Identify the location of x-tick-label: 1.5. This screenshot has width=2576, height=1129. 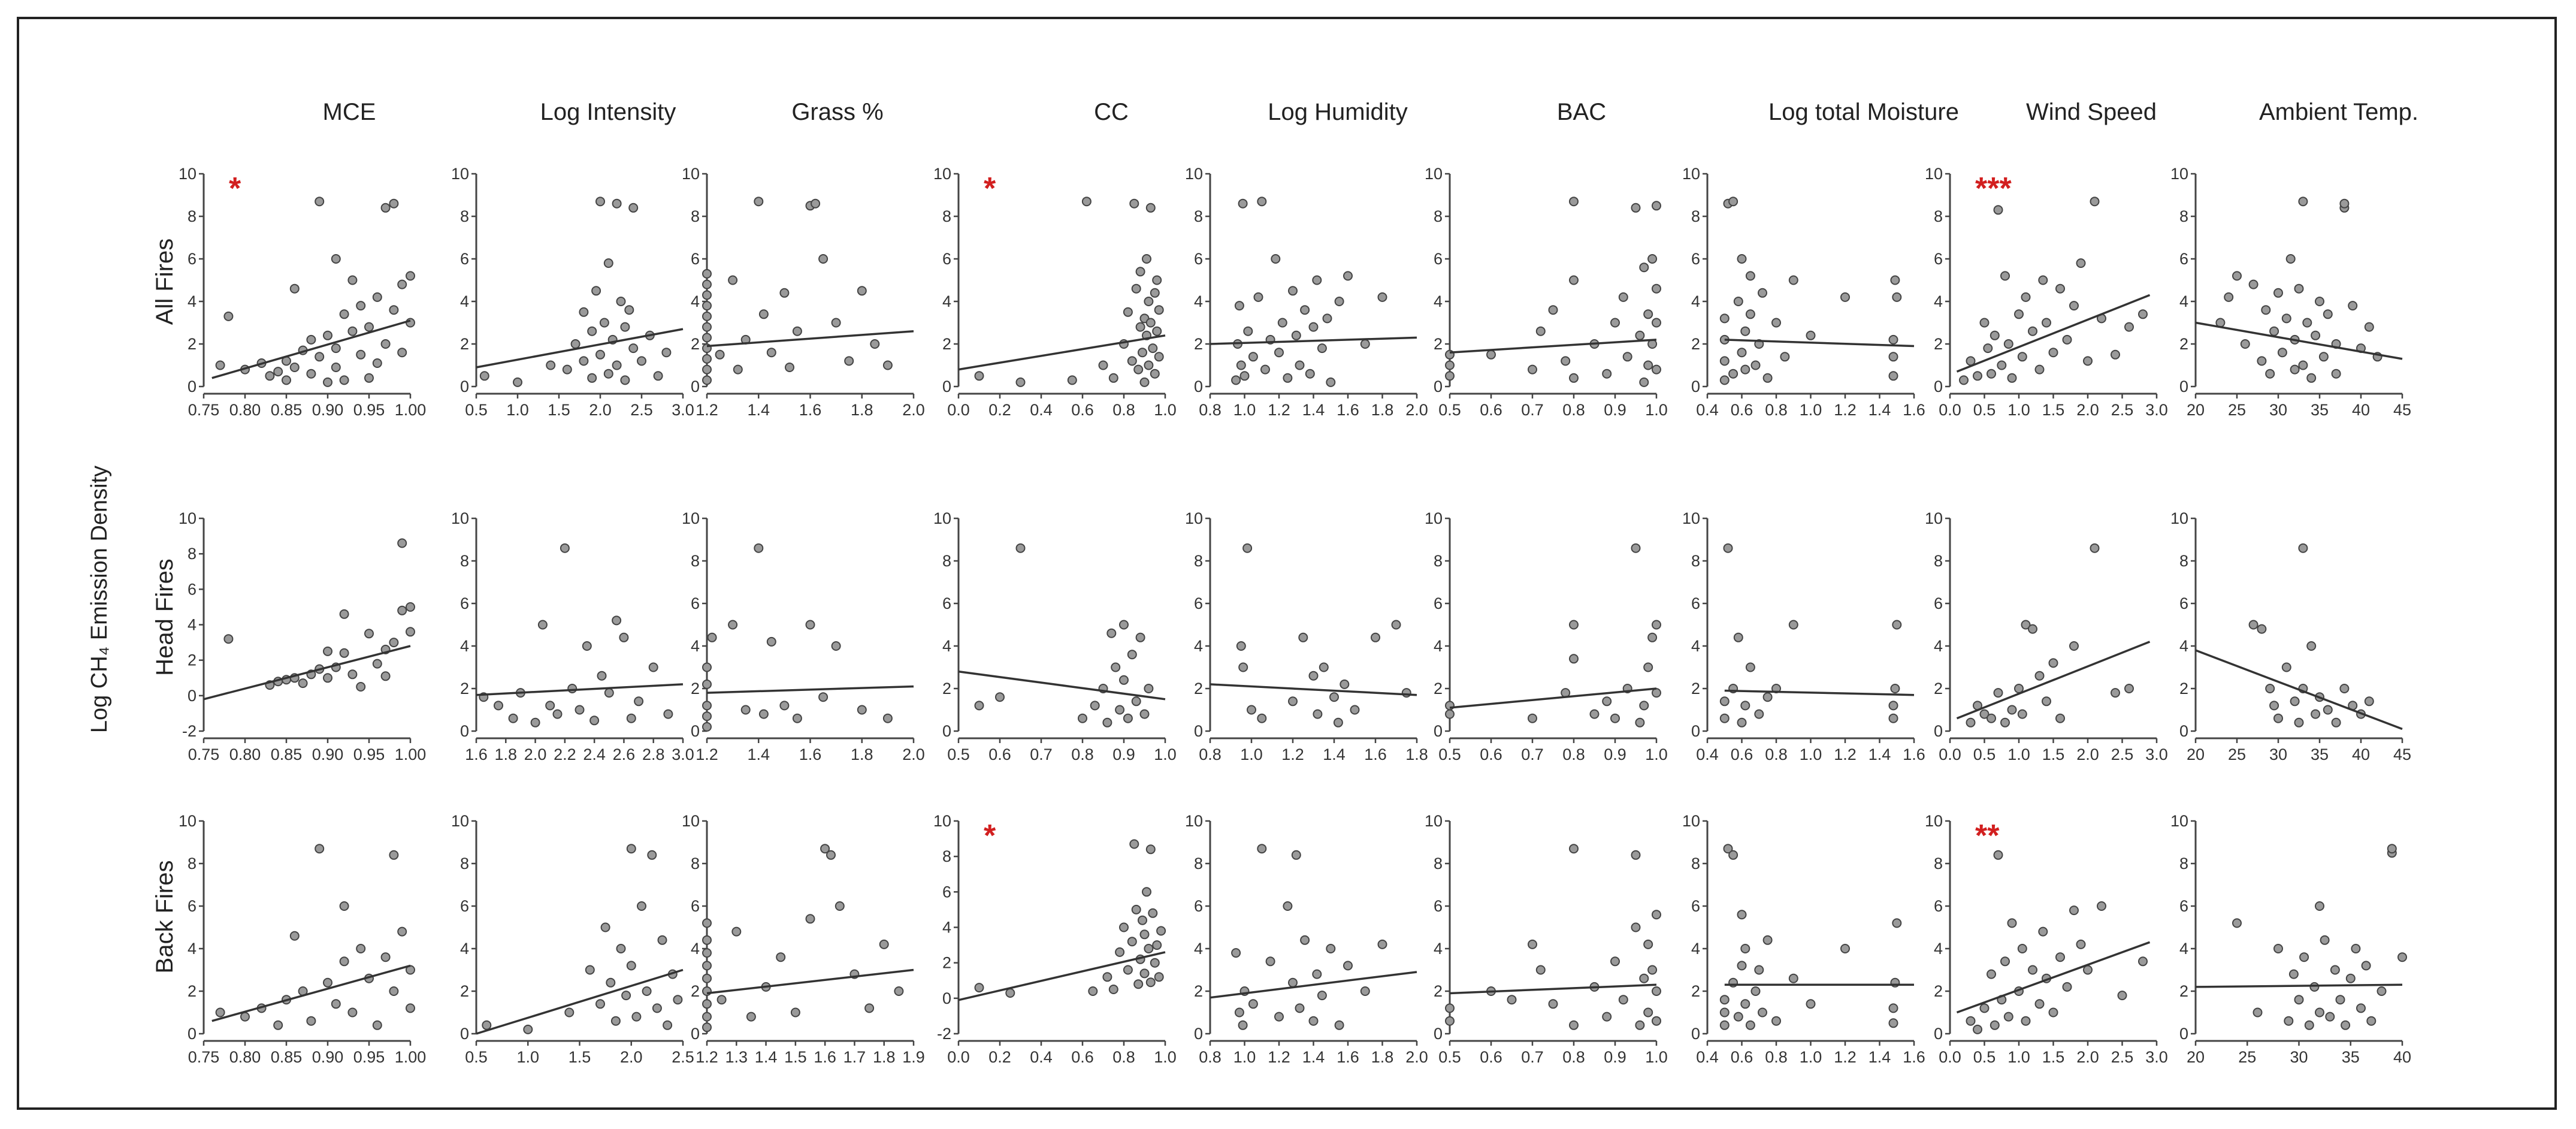
(795, 1057).